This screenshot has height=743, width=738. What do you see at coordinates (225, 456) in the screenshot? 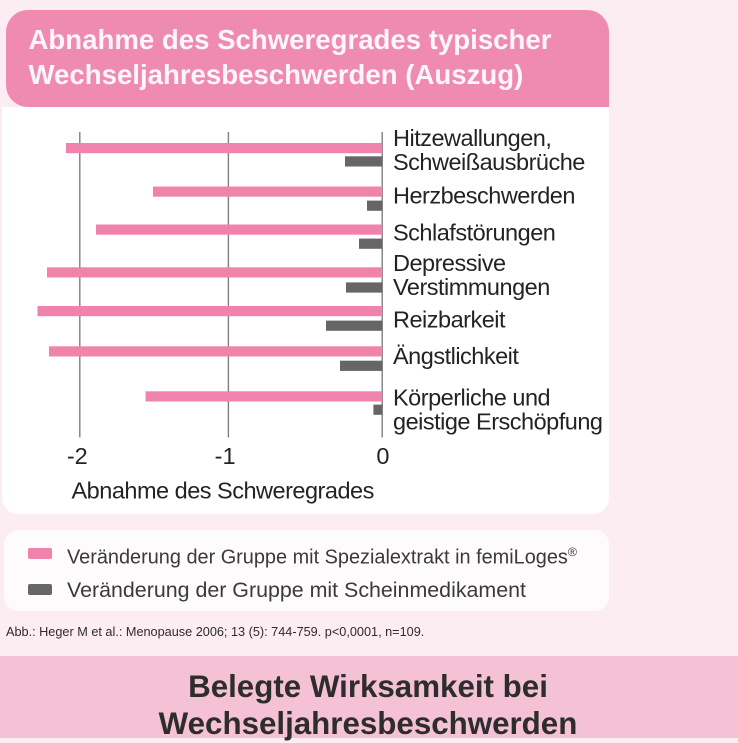
I see `svg-text: -1` at bounding box center [225, 456].